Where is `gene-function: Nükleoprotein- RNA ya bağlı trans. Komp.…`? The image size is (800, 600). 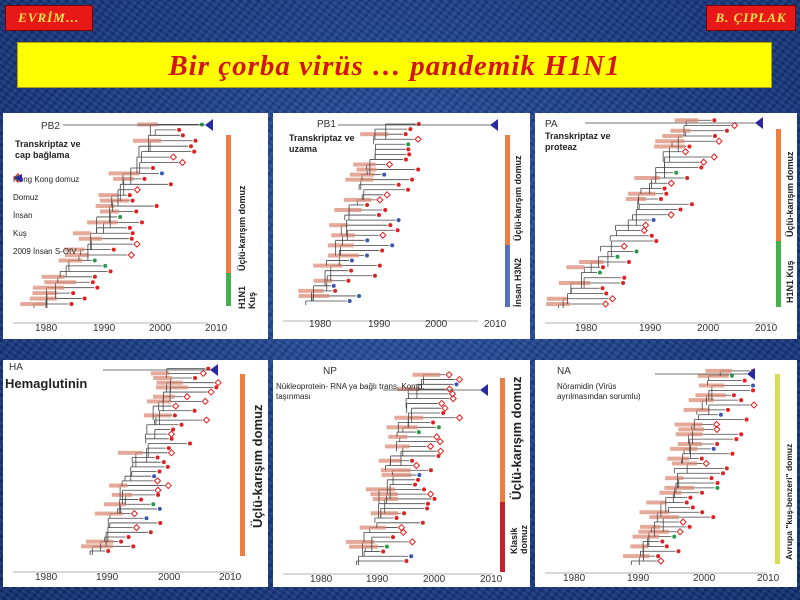
gene-function: Nükleoprotein- RNA ya bağlı trans. Komp.… is located at coordinates (350, 391).